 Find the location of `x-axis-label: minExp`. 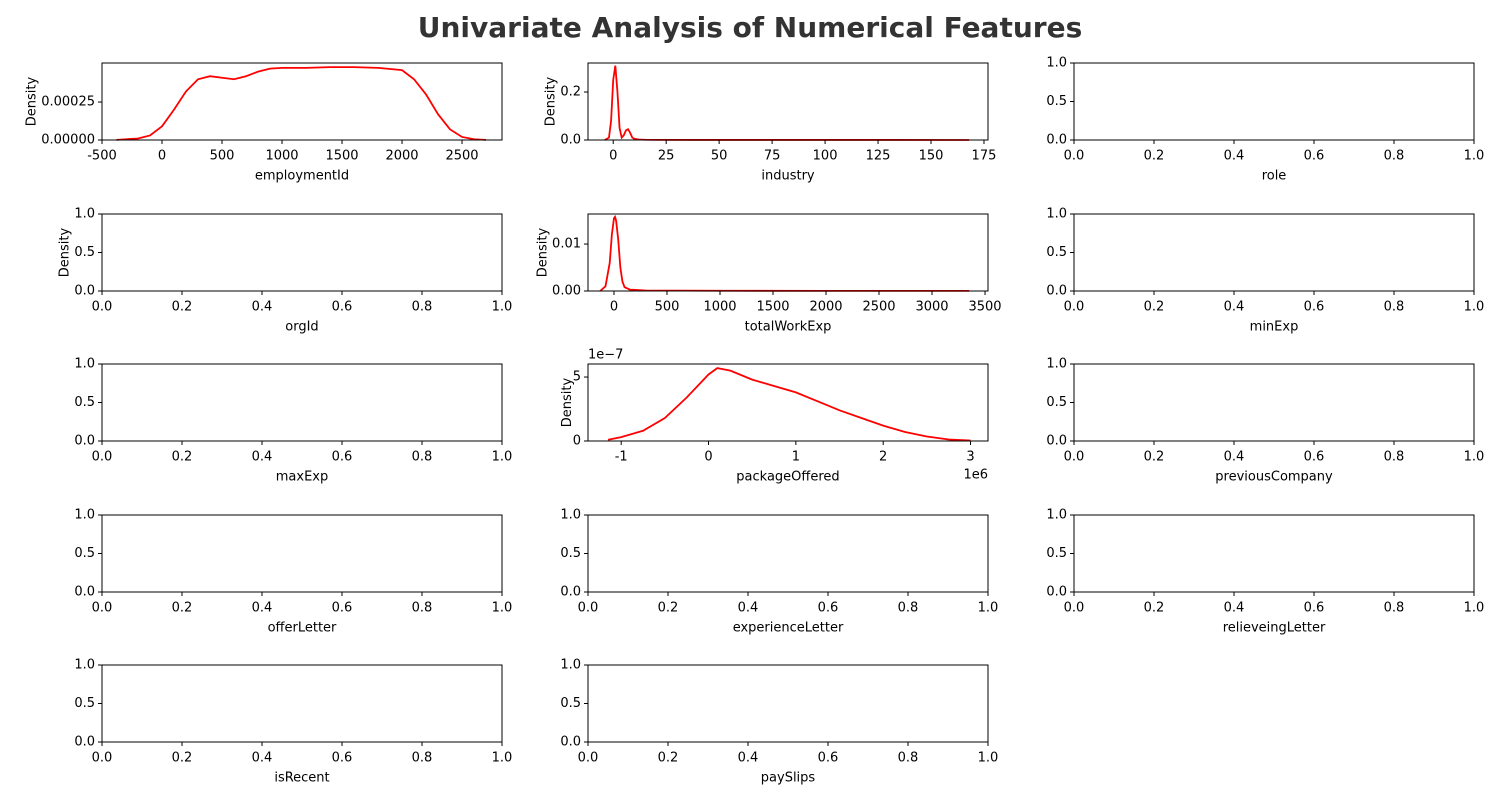

x-axis-label: minExp is located at coordinates (1274, 327).